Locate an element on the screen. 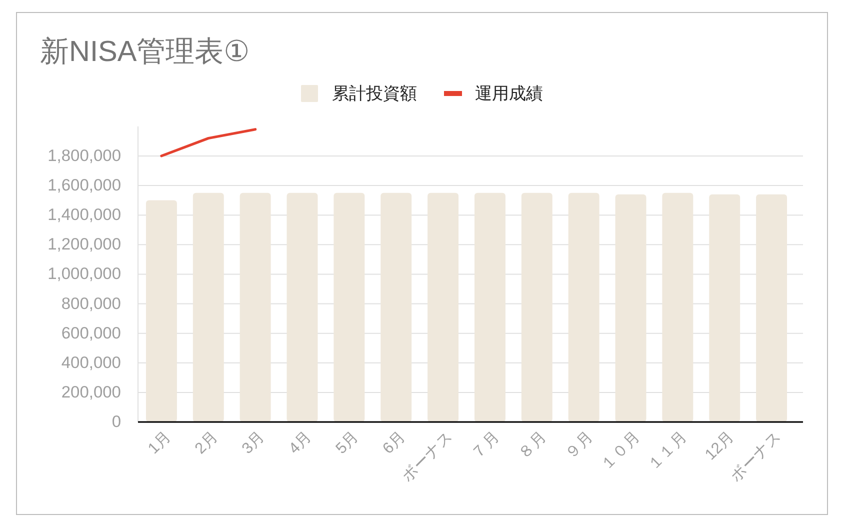  y-tick-label: 800,000 is located at coordinates (91, 303).